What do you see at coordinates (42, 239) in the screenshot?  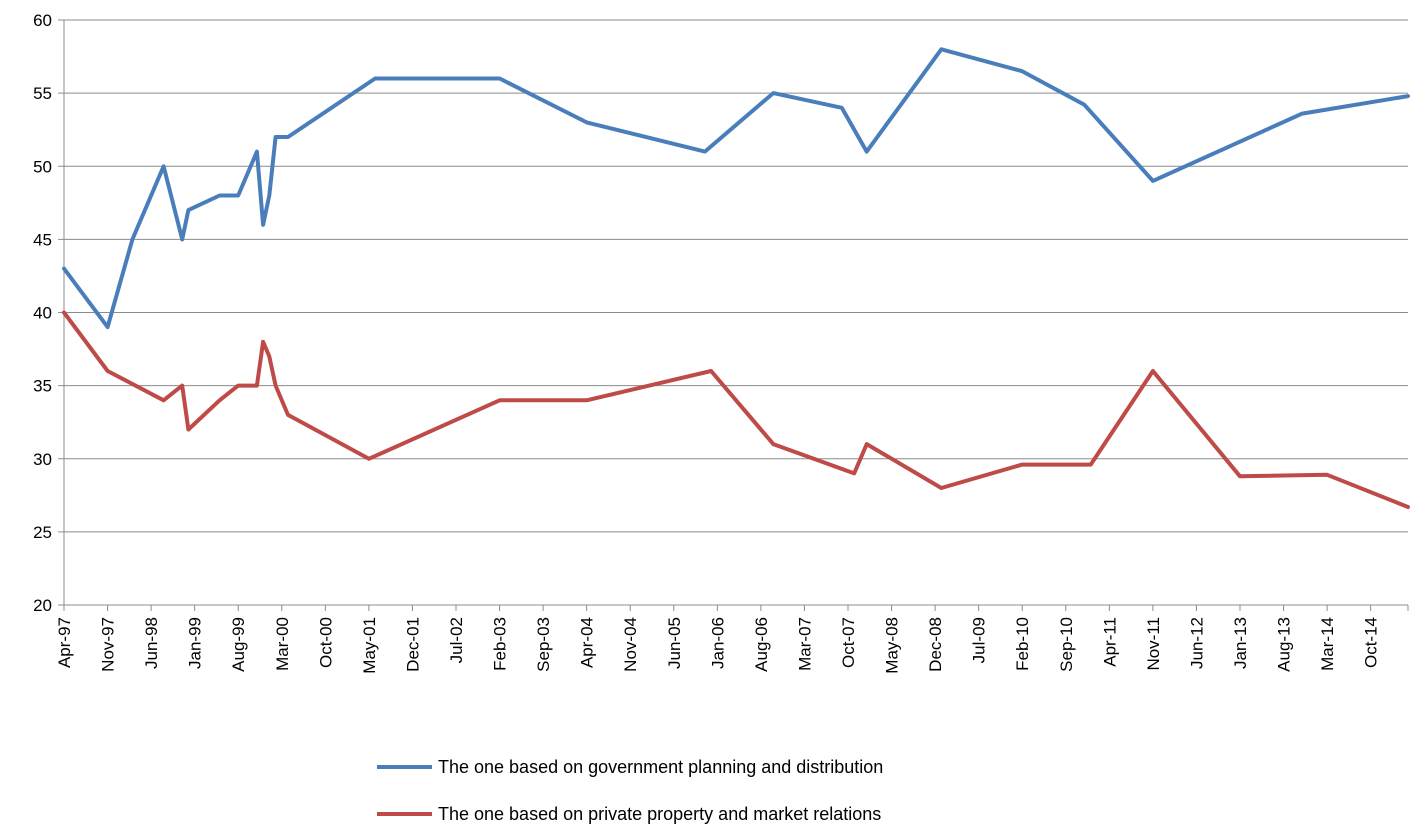 I see `y-tick-label: 45` at bounding box center [42, 239].